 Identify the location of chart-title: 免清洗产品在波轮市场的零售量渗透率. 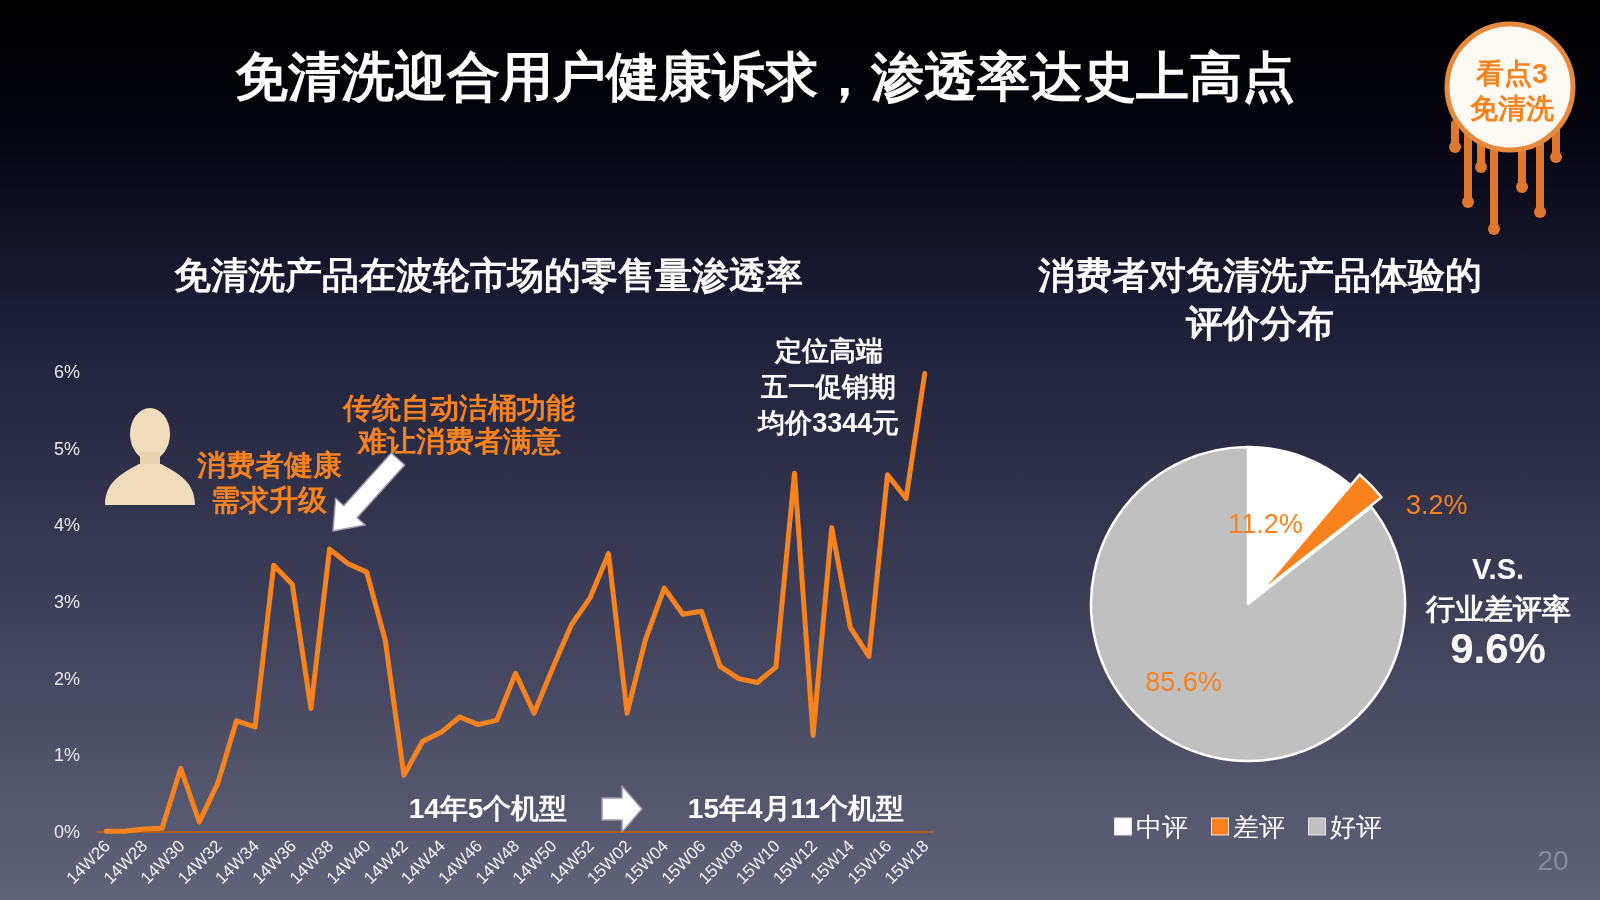
(488, 275).